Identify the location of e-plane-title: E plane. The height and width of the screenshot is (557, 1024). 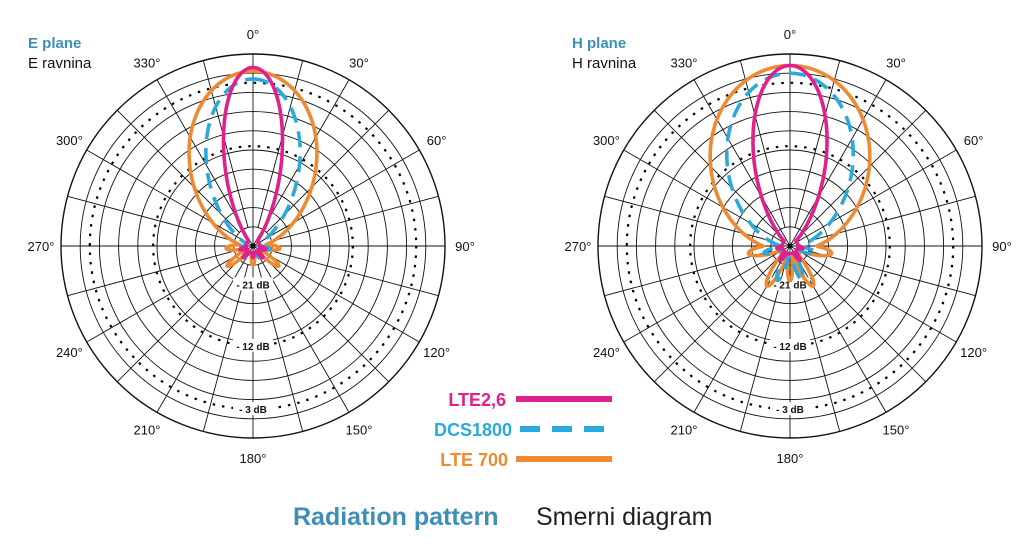
(54, 43).